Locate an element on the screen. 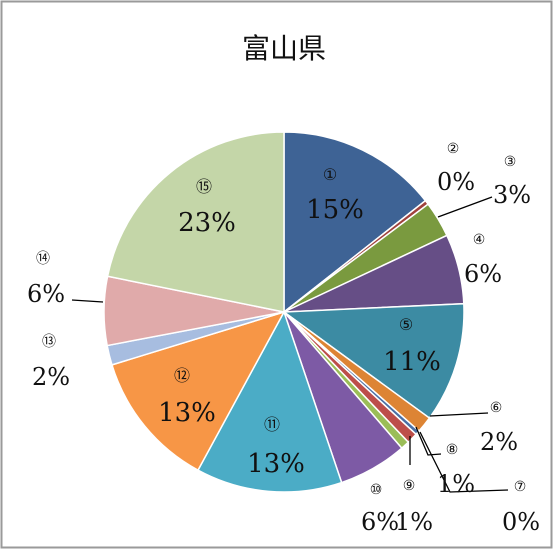 This screenshot has height=554, width=553. slice-percent-2: 0% is located at coordinates (456, 182).